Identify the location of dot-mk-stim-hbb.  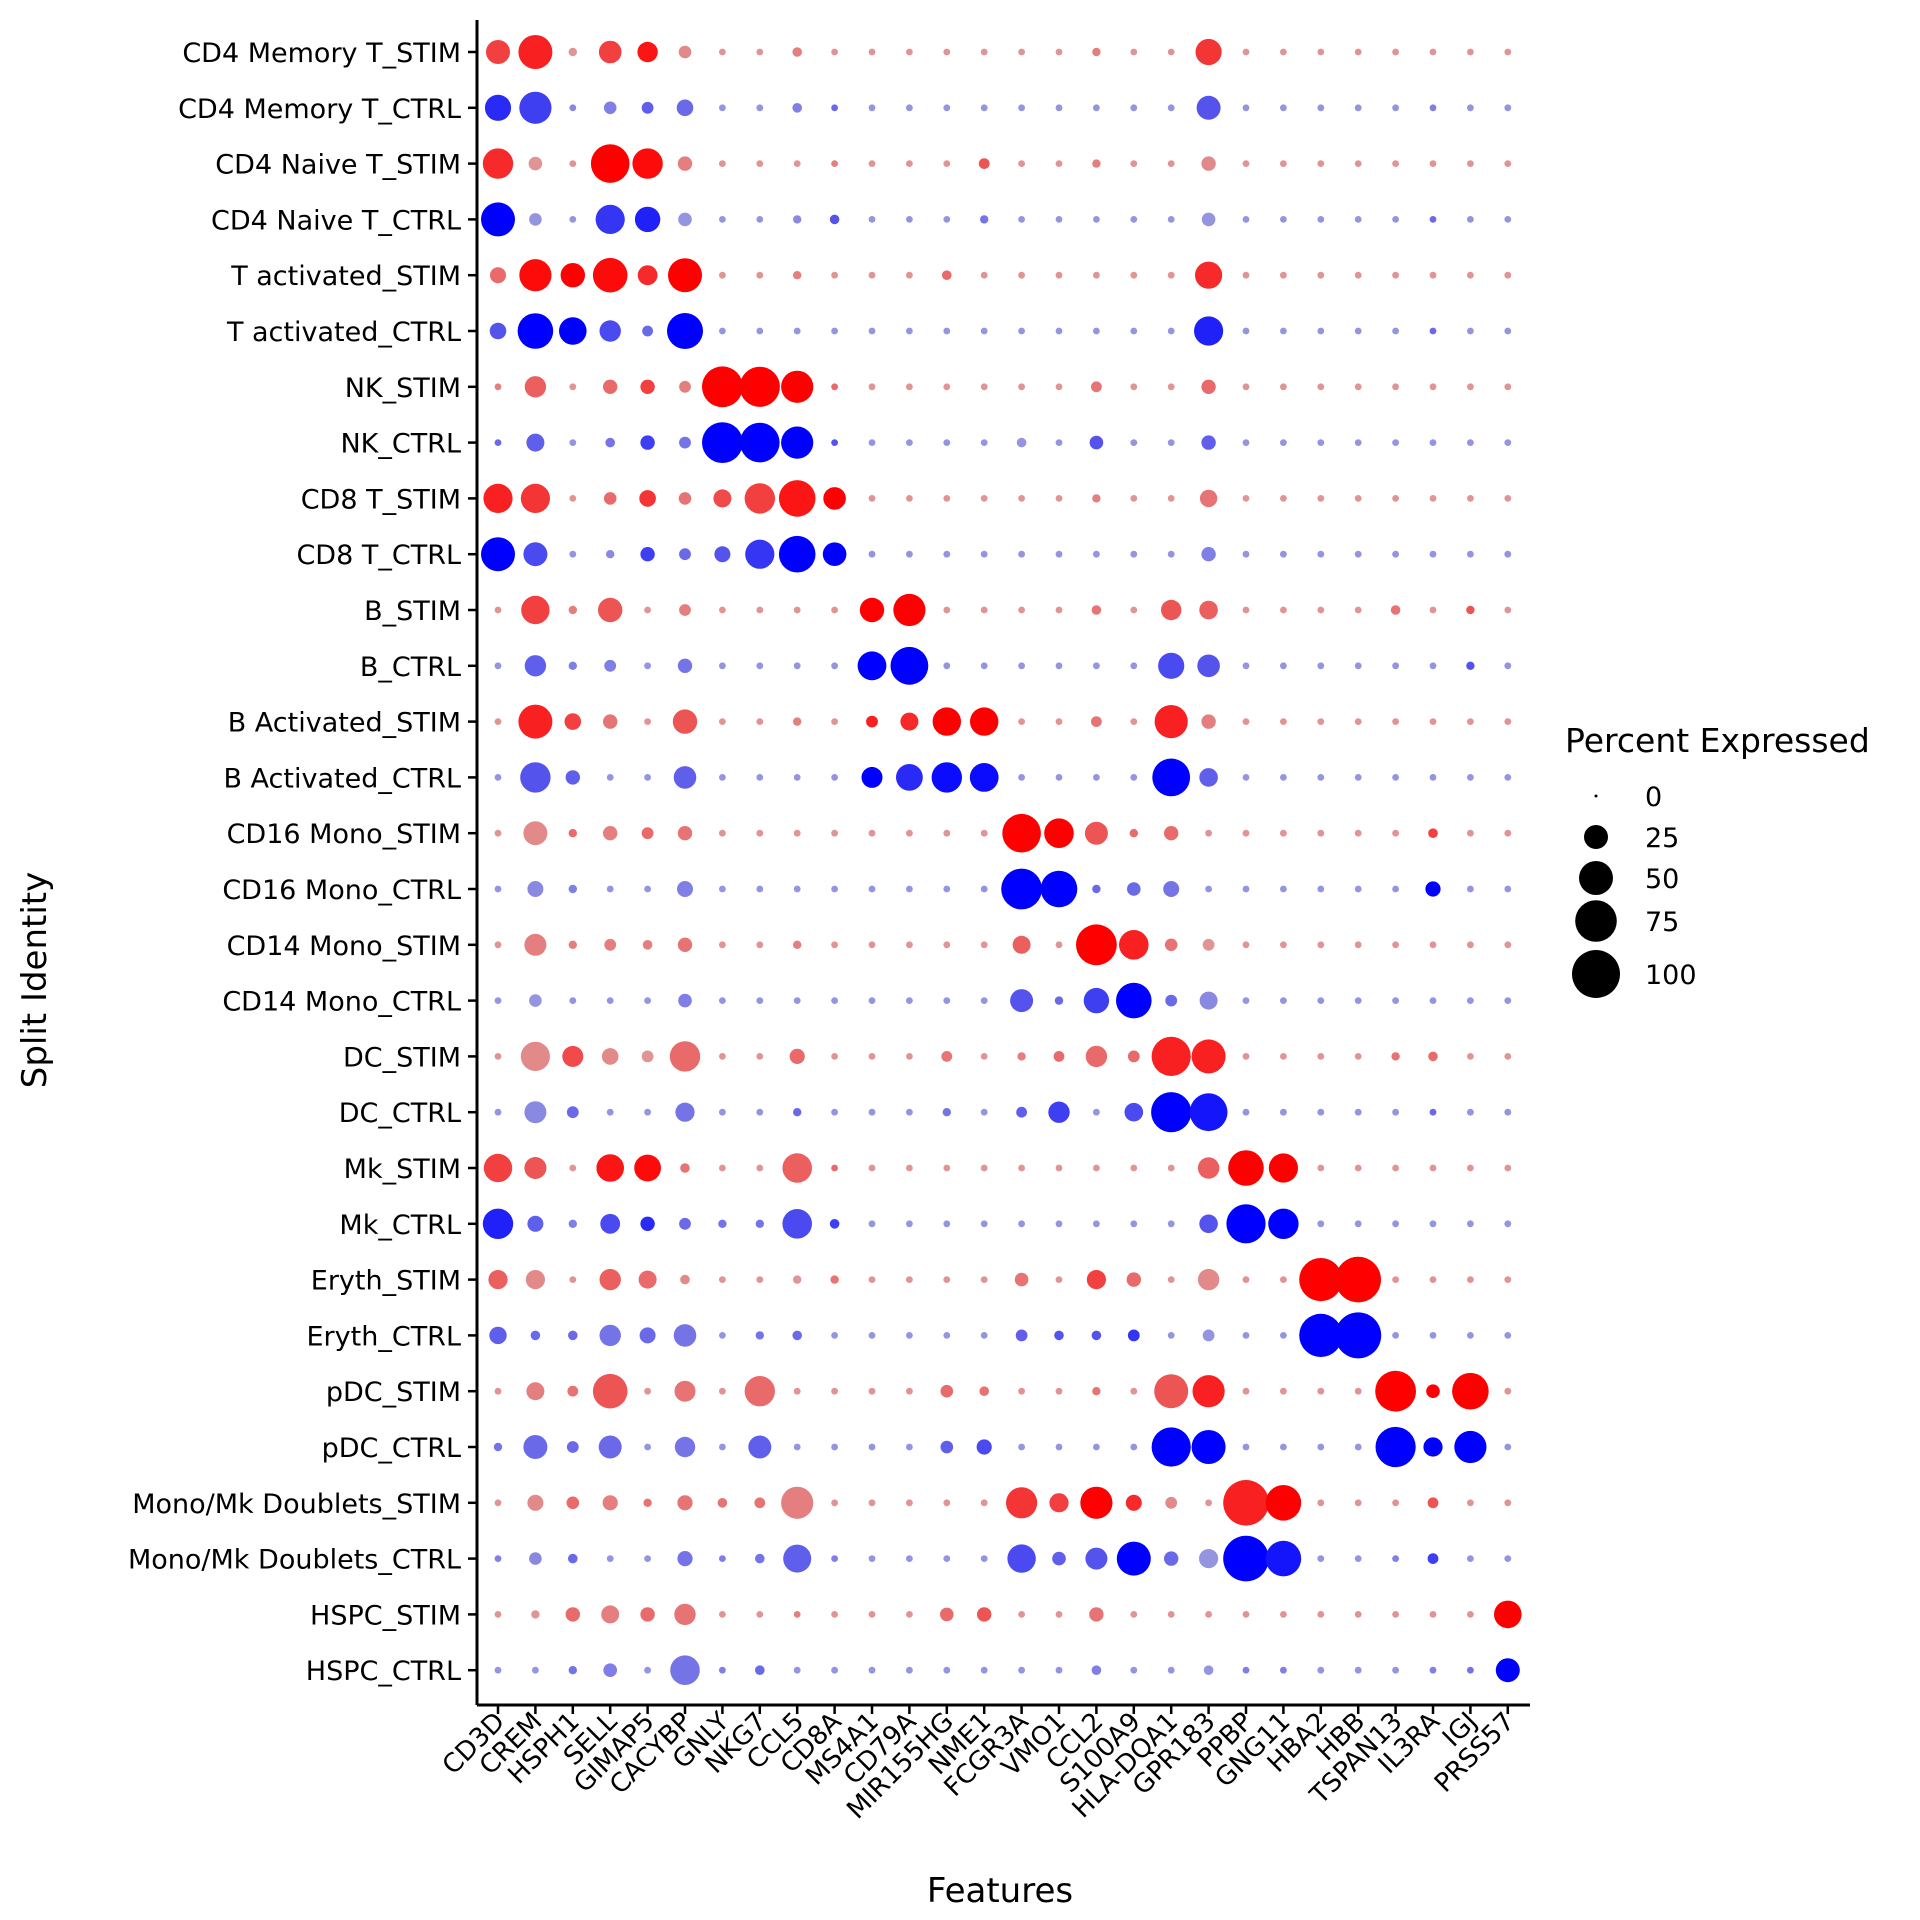
(1358, 1168).